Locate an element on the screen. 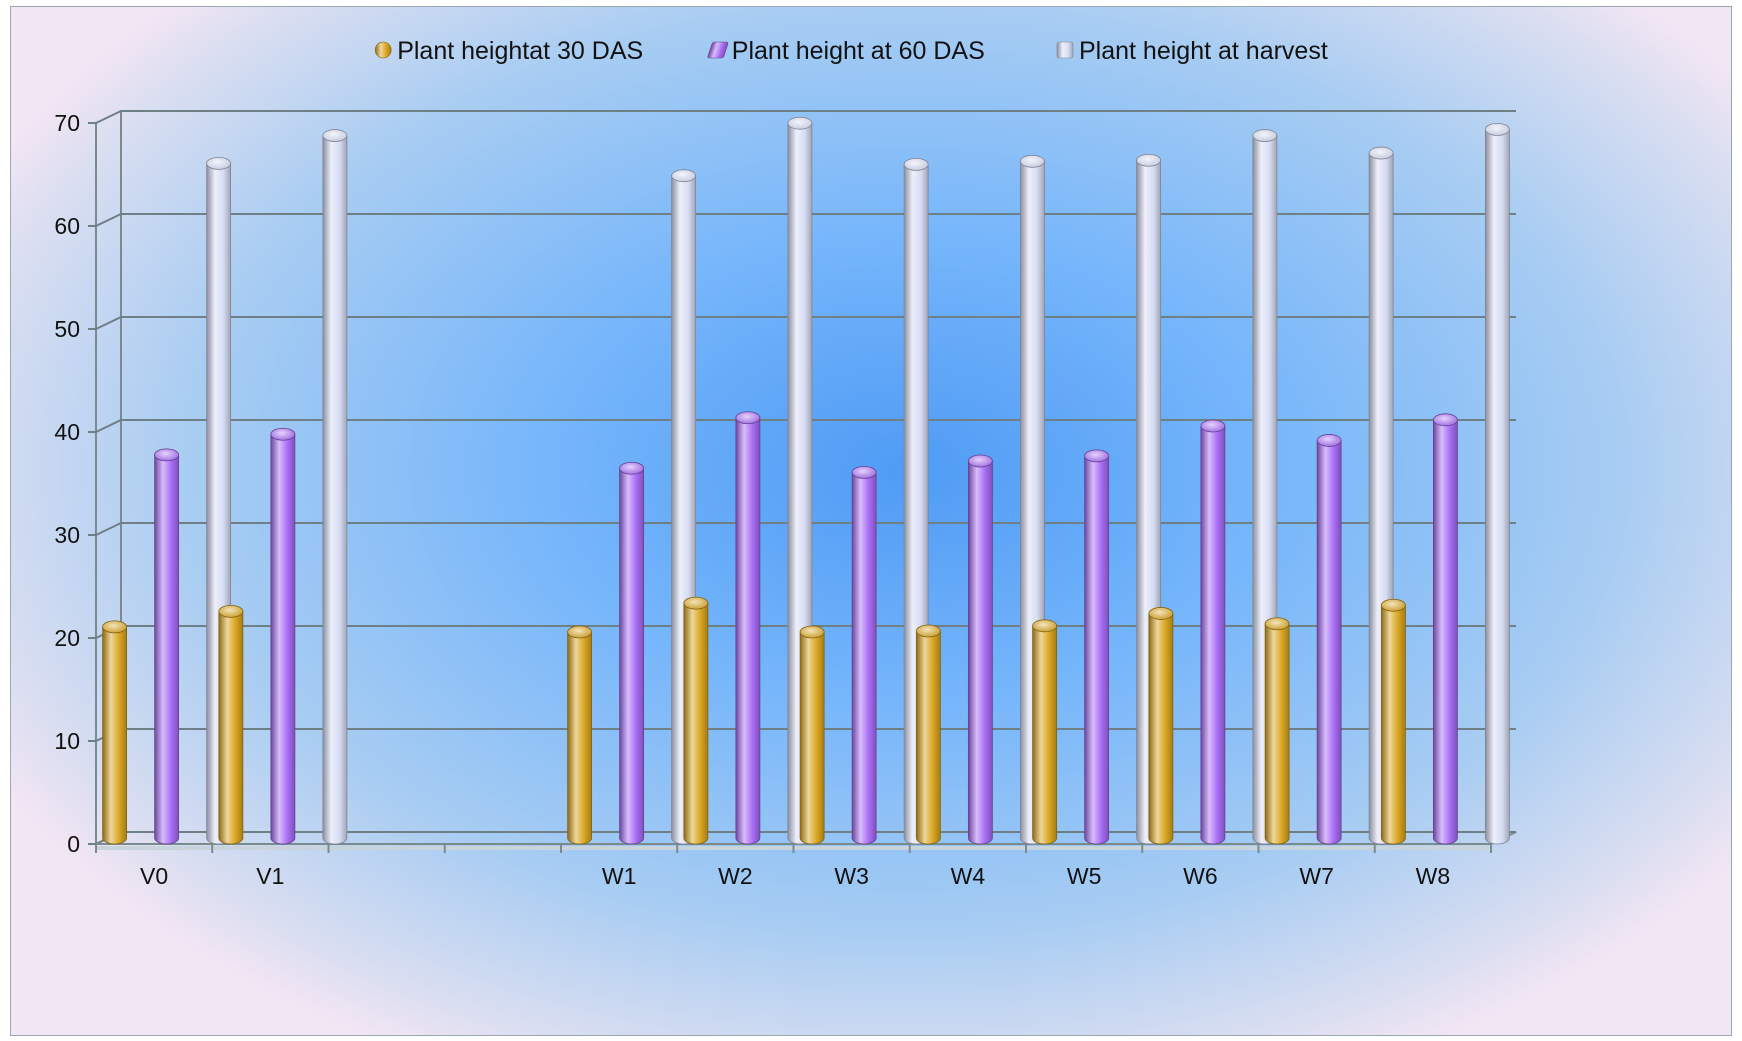 Image resolution: width=1742 pixels, height=1041 pixels. y-tick-label: 40 is located at coordinates (67, 432).